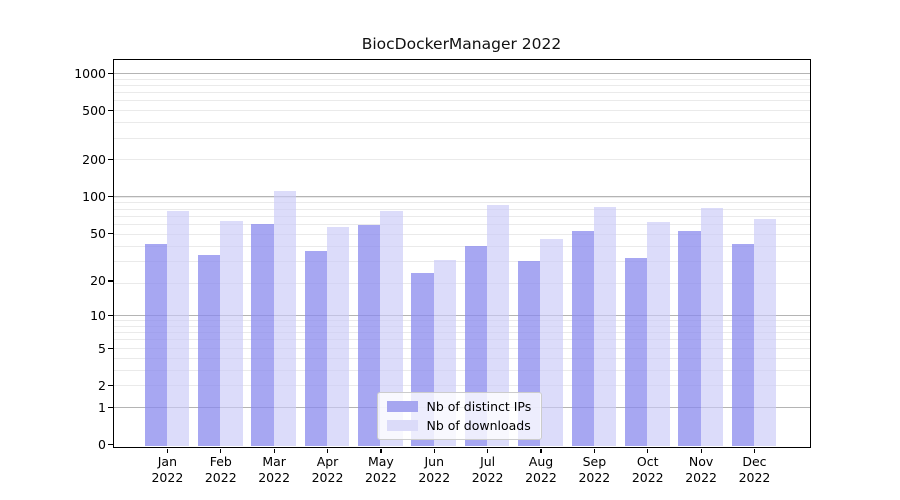  What do you see at coordinates (220, 469) in the screenshot?
I see `x-tick-label: Feb 2022` at bounding box center [220, 469].